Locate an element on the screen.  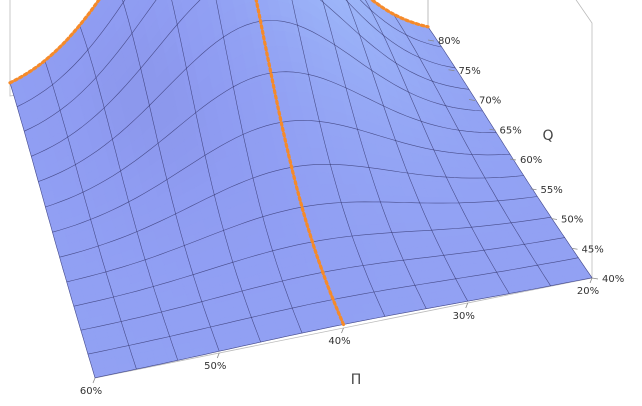
x-tick-label: 60% is located at coordinates (91, 391).